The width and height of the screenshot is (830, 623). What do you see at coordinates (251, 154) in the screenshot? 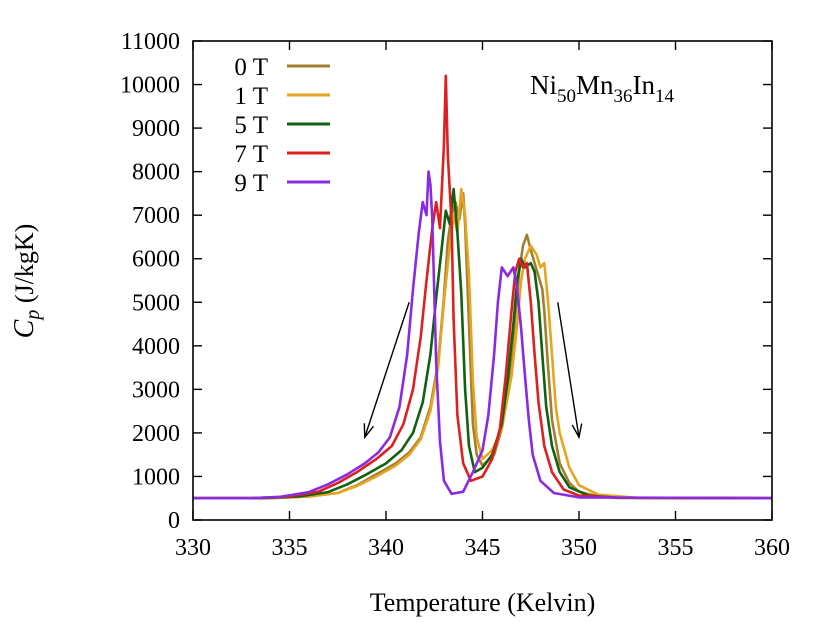
I see `legend-label: 7 T` at bounding box center [251, 154].